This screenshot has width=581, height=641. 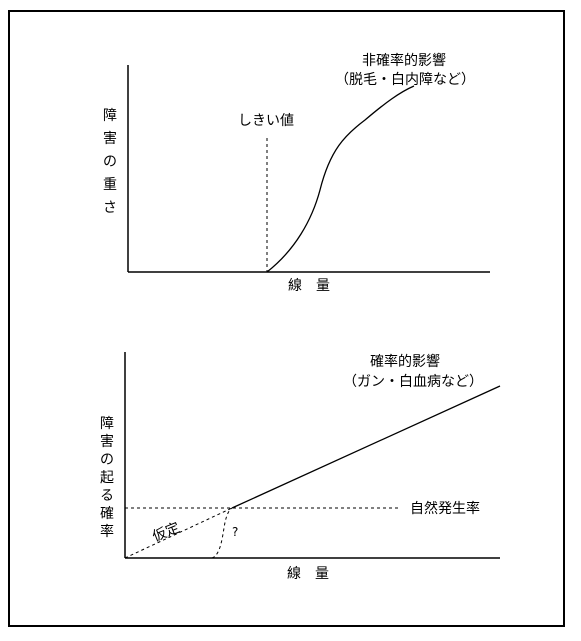 What do you see at coordinates (266, 121) in the screenshot?
I see `threshold-label: しきい値` at bounding box center [266, 121].